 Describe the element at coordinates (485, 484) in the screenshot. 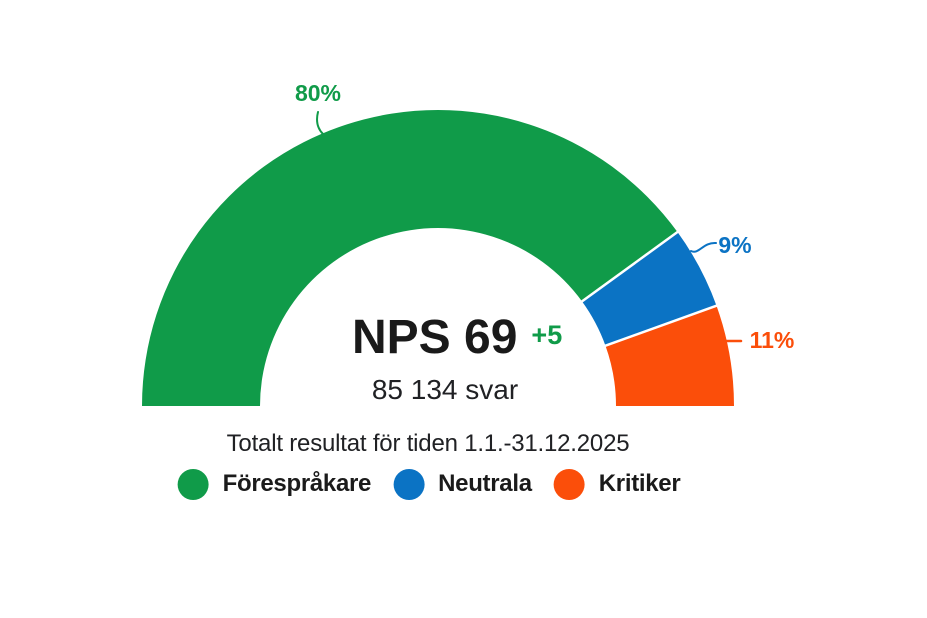

I see `legend-label-neutrals: Neutrala` at that location.